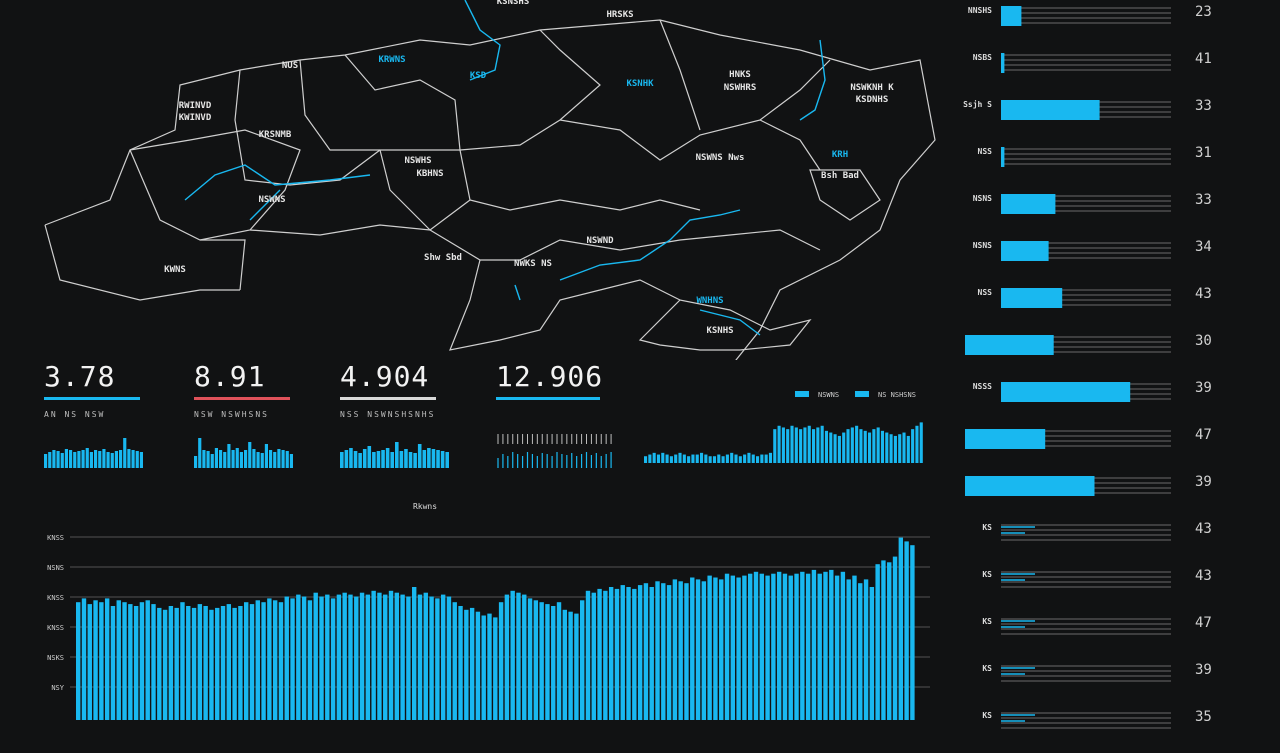  What do you see at coordinates (119, 414) in the screenshot?
I see `kpi-card: 3.78 AN NS NSW` at bounding box center [119, 414].